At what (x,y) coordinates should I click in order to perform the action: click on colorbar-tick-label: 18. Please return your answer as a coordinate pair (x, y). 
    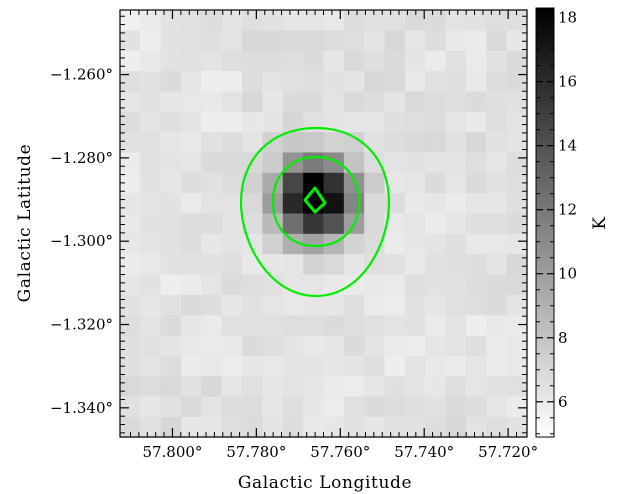
    Looking at the image, I should click on (567, 18).